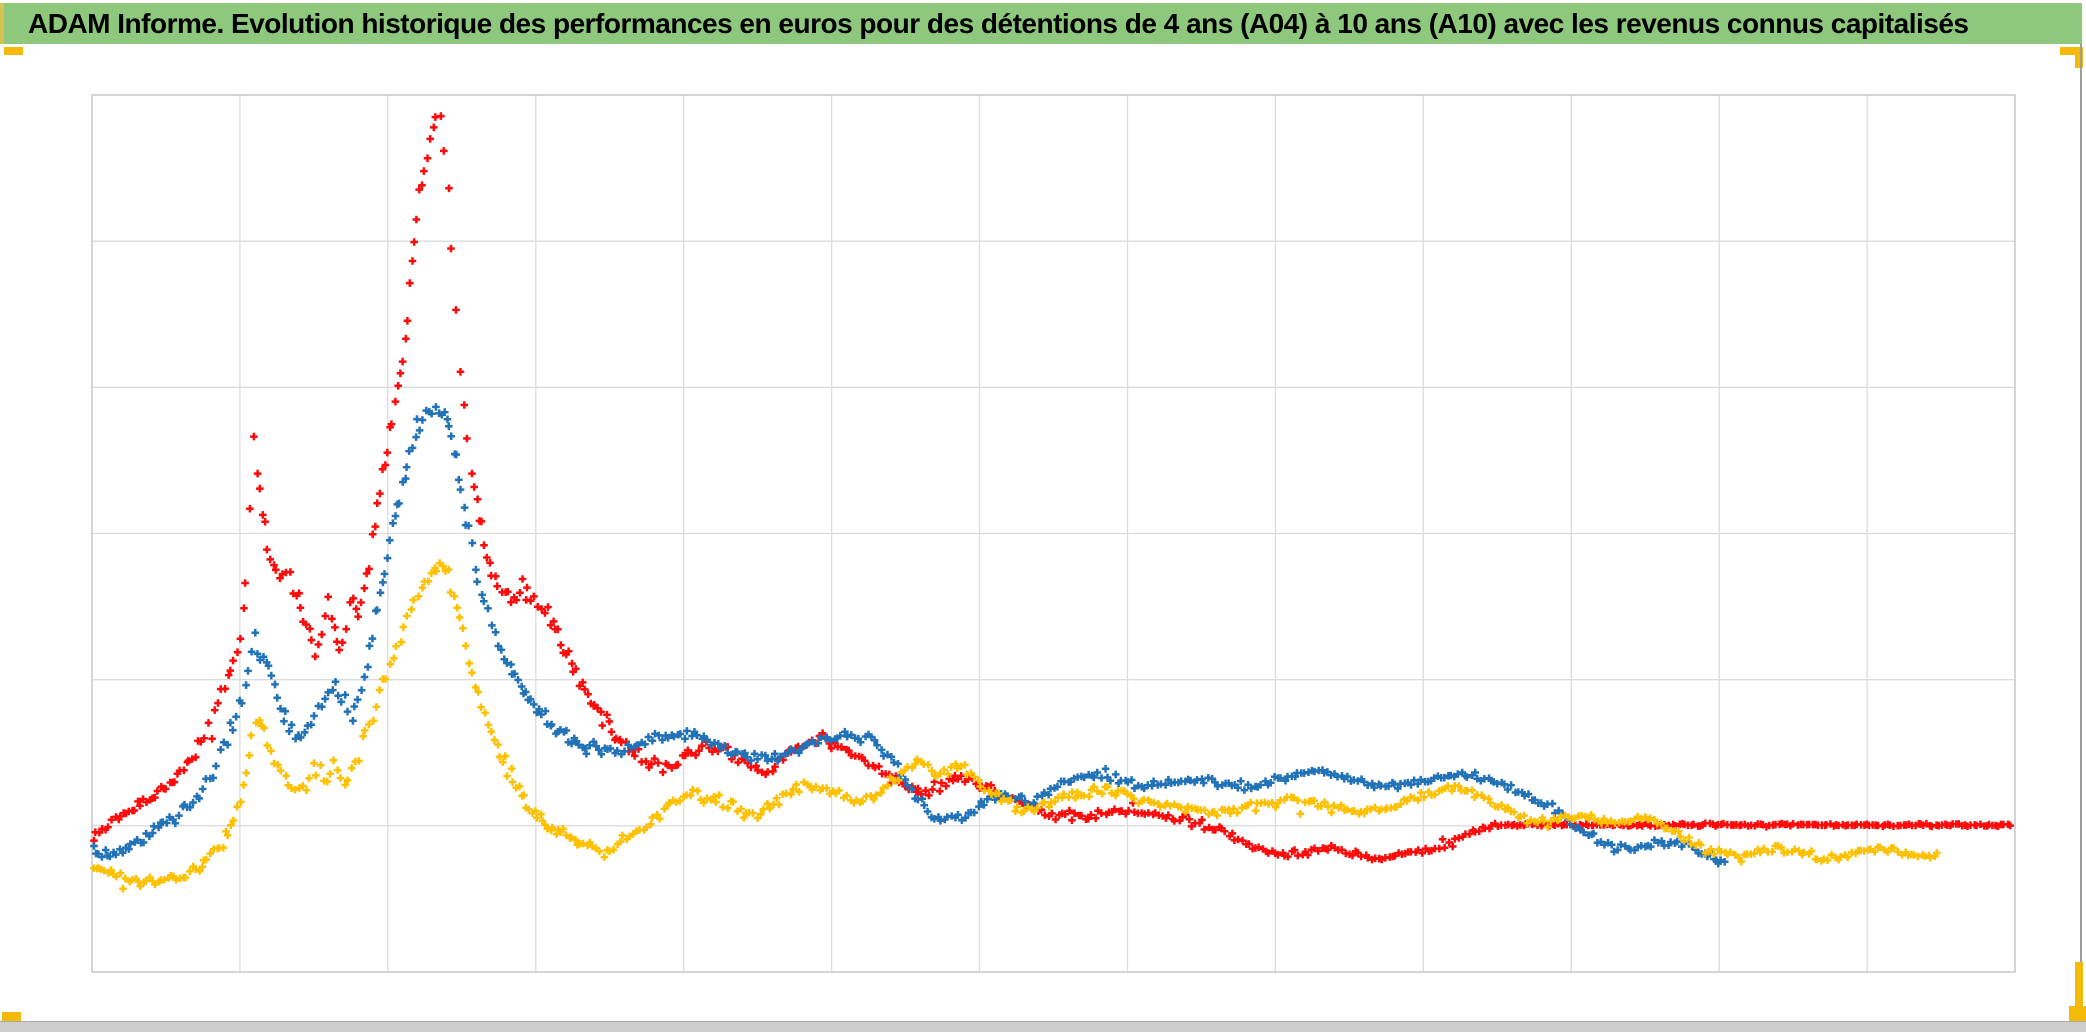  What do you see at coordinates (2079, 57) in the screenshot?
I see `corner-accent-top-right-vertical` at bounding box center [2079, 57].